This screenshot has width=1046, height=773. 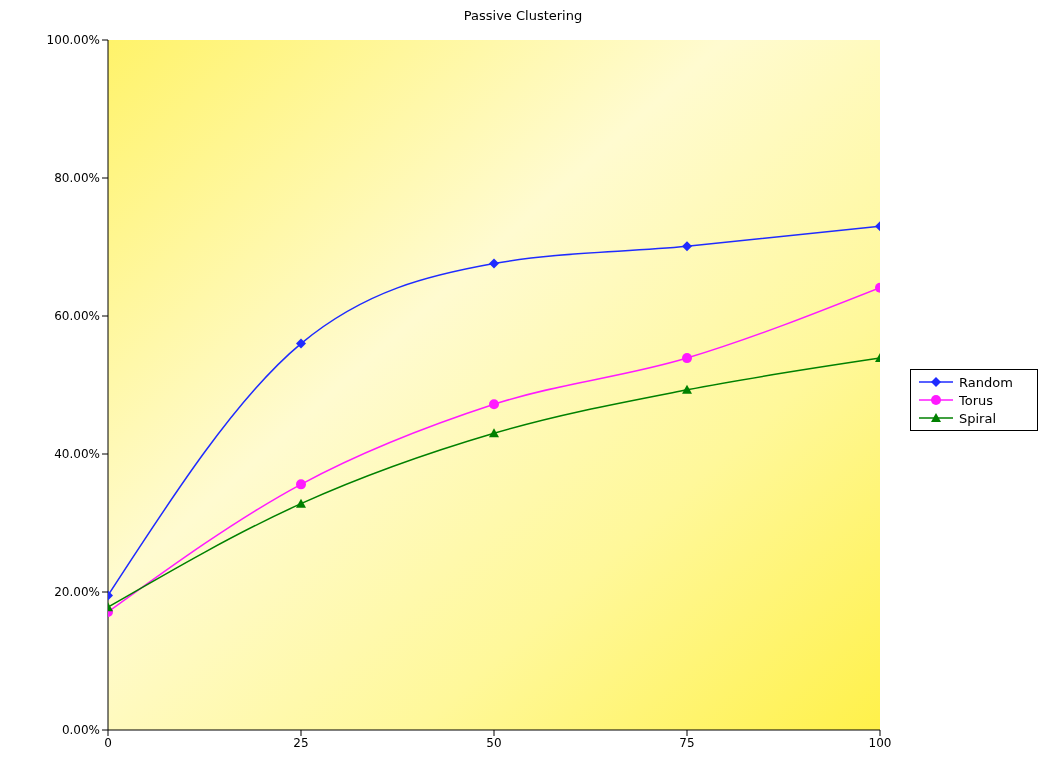 What do you see at coordinates (80, 730) in the screenshot?
I see `y-tick-label: 0.00%` at bounding box center [80, 730].